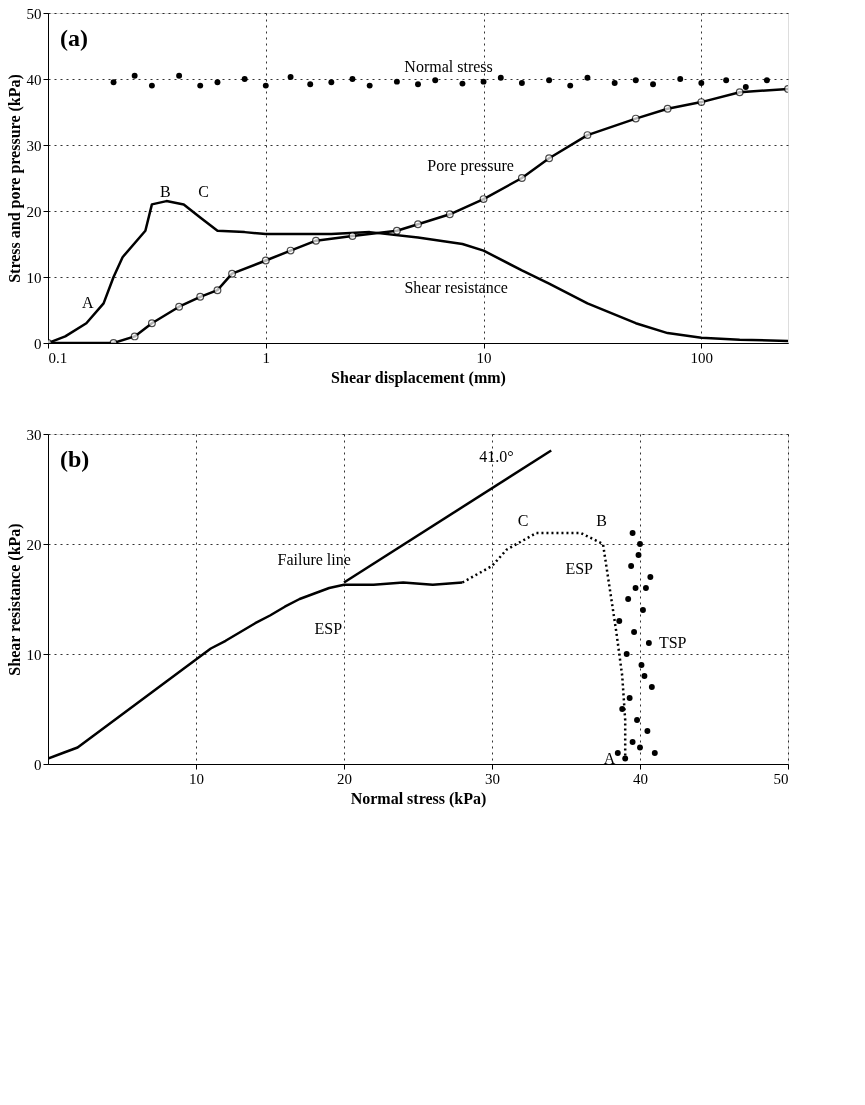 This screenshot has height=1105, width=865. What do you see at coordinates (266, 357) in the screenshot?
I see `x-tick-label: 1` at bounding box center [266, 357].